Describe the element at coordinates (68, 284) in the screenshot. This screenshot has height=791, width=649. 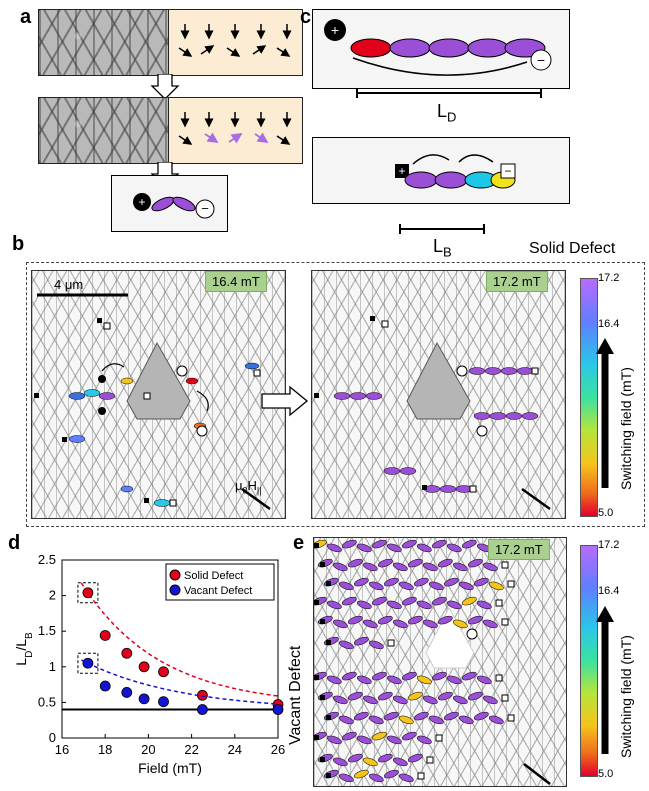
I see `svg-text: 4 μm` at that location.